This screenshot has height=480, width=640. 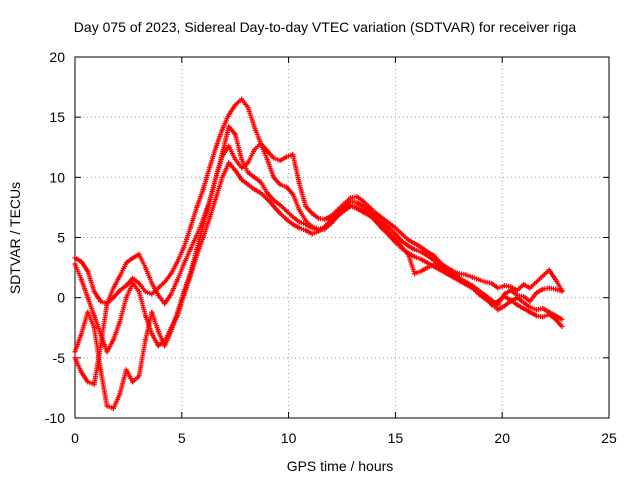 I want to click on y-tick-label: 20, so click(x=57, y=57).